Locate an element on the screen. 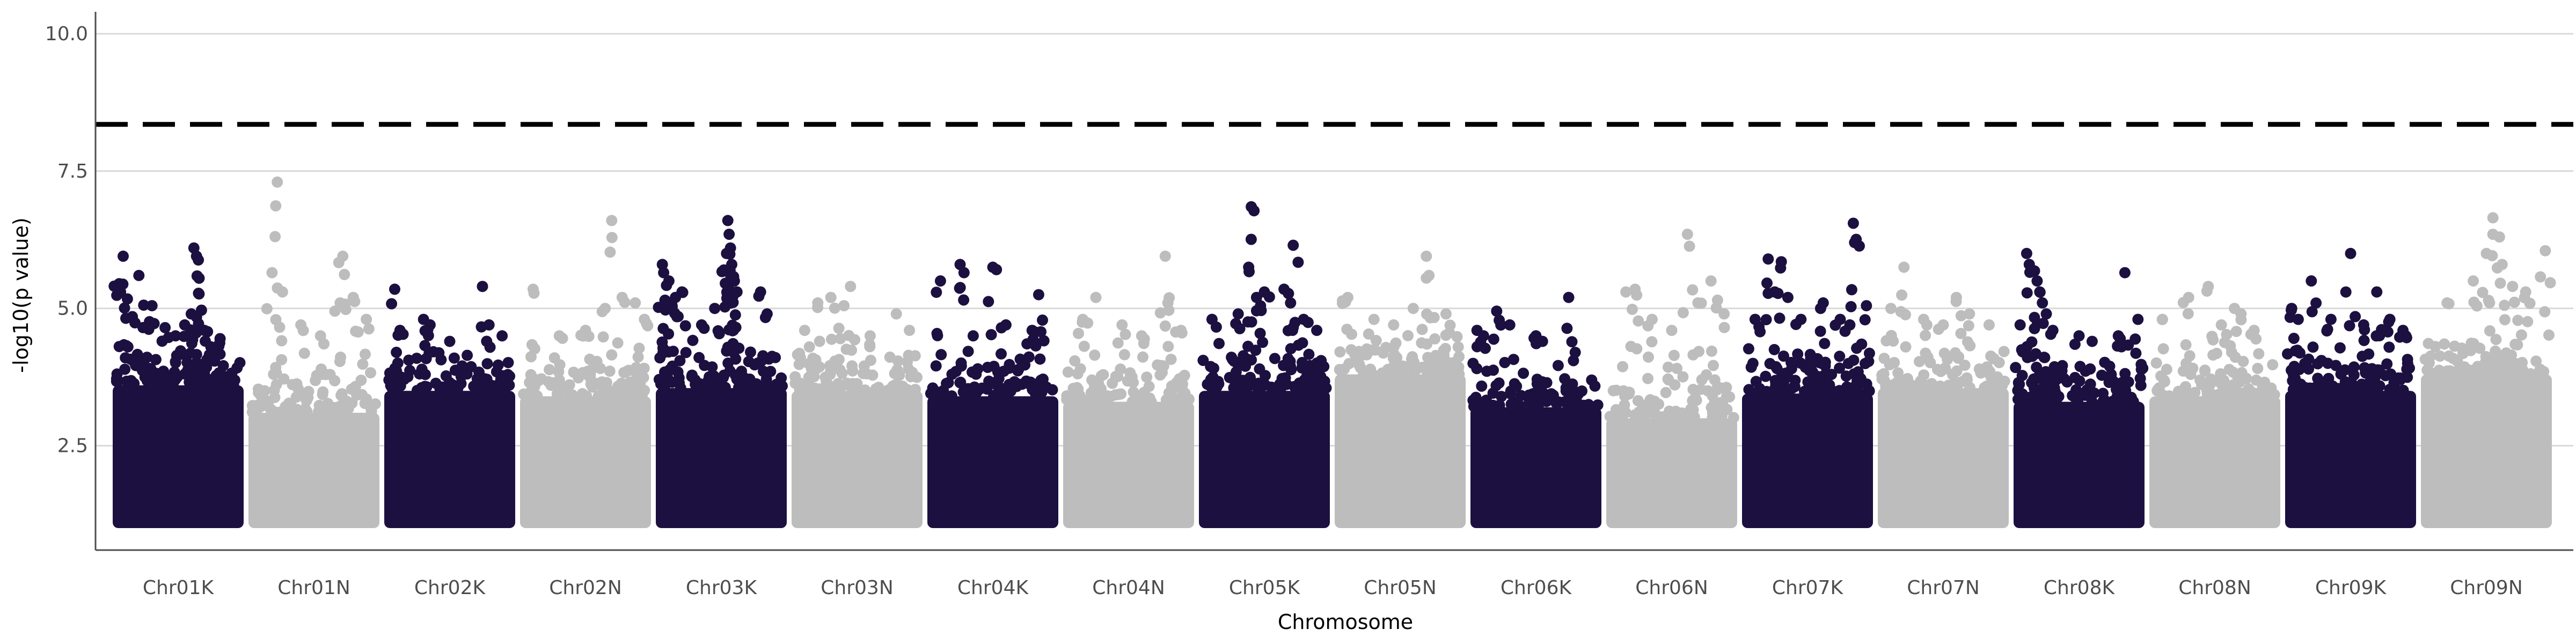 The width and height of the screenshot is (2576, 644). x-tick-Chr05K: Chr05K is located at coordinates (1265, 588).